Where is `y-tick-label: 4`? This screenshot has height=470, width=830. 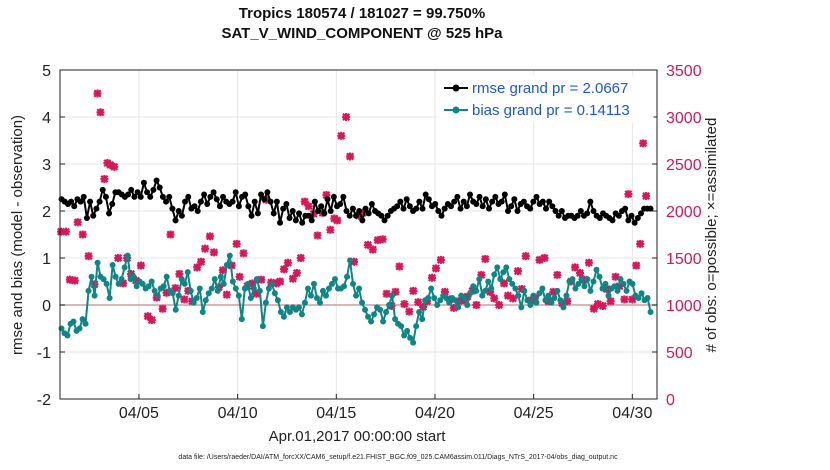
y-tick-label: 4 is located at coordinates (46, 118).